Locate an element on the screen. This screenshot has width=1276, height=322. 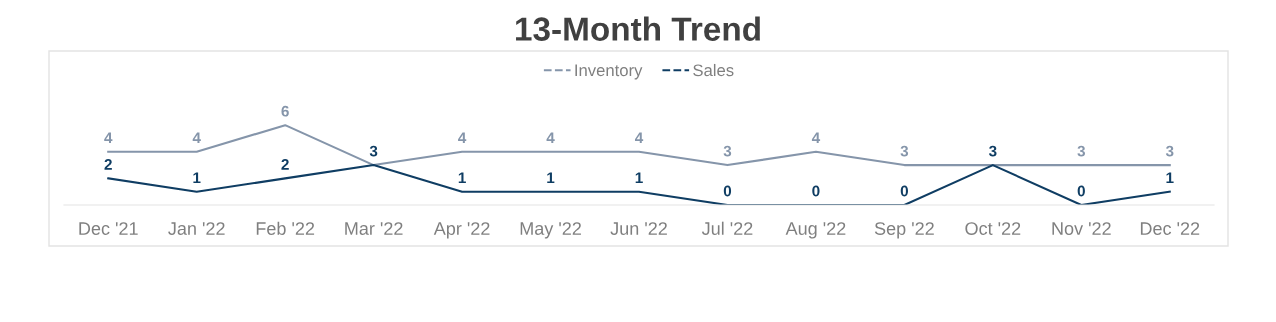
x-tick-label: Dec '21 is located at coordinates (108, 228).